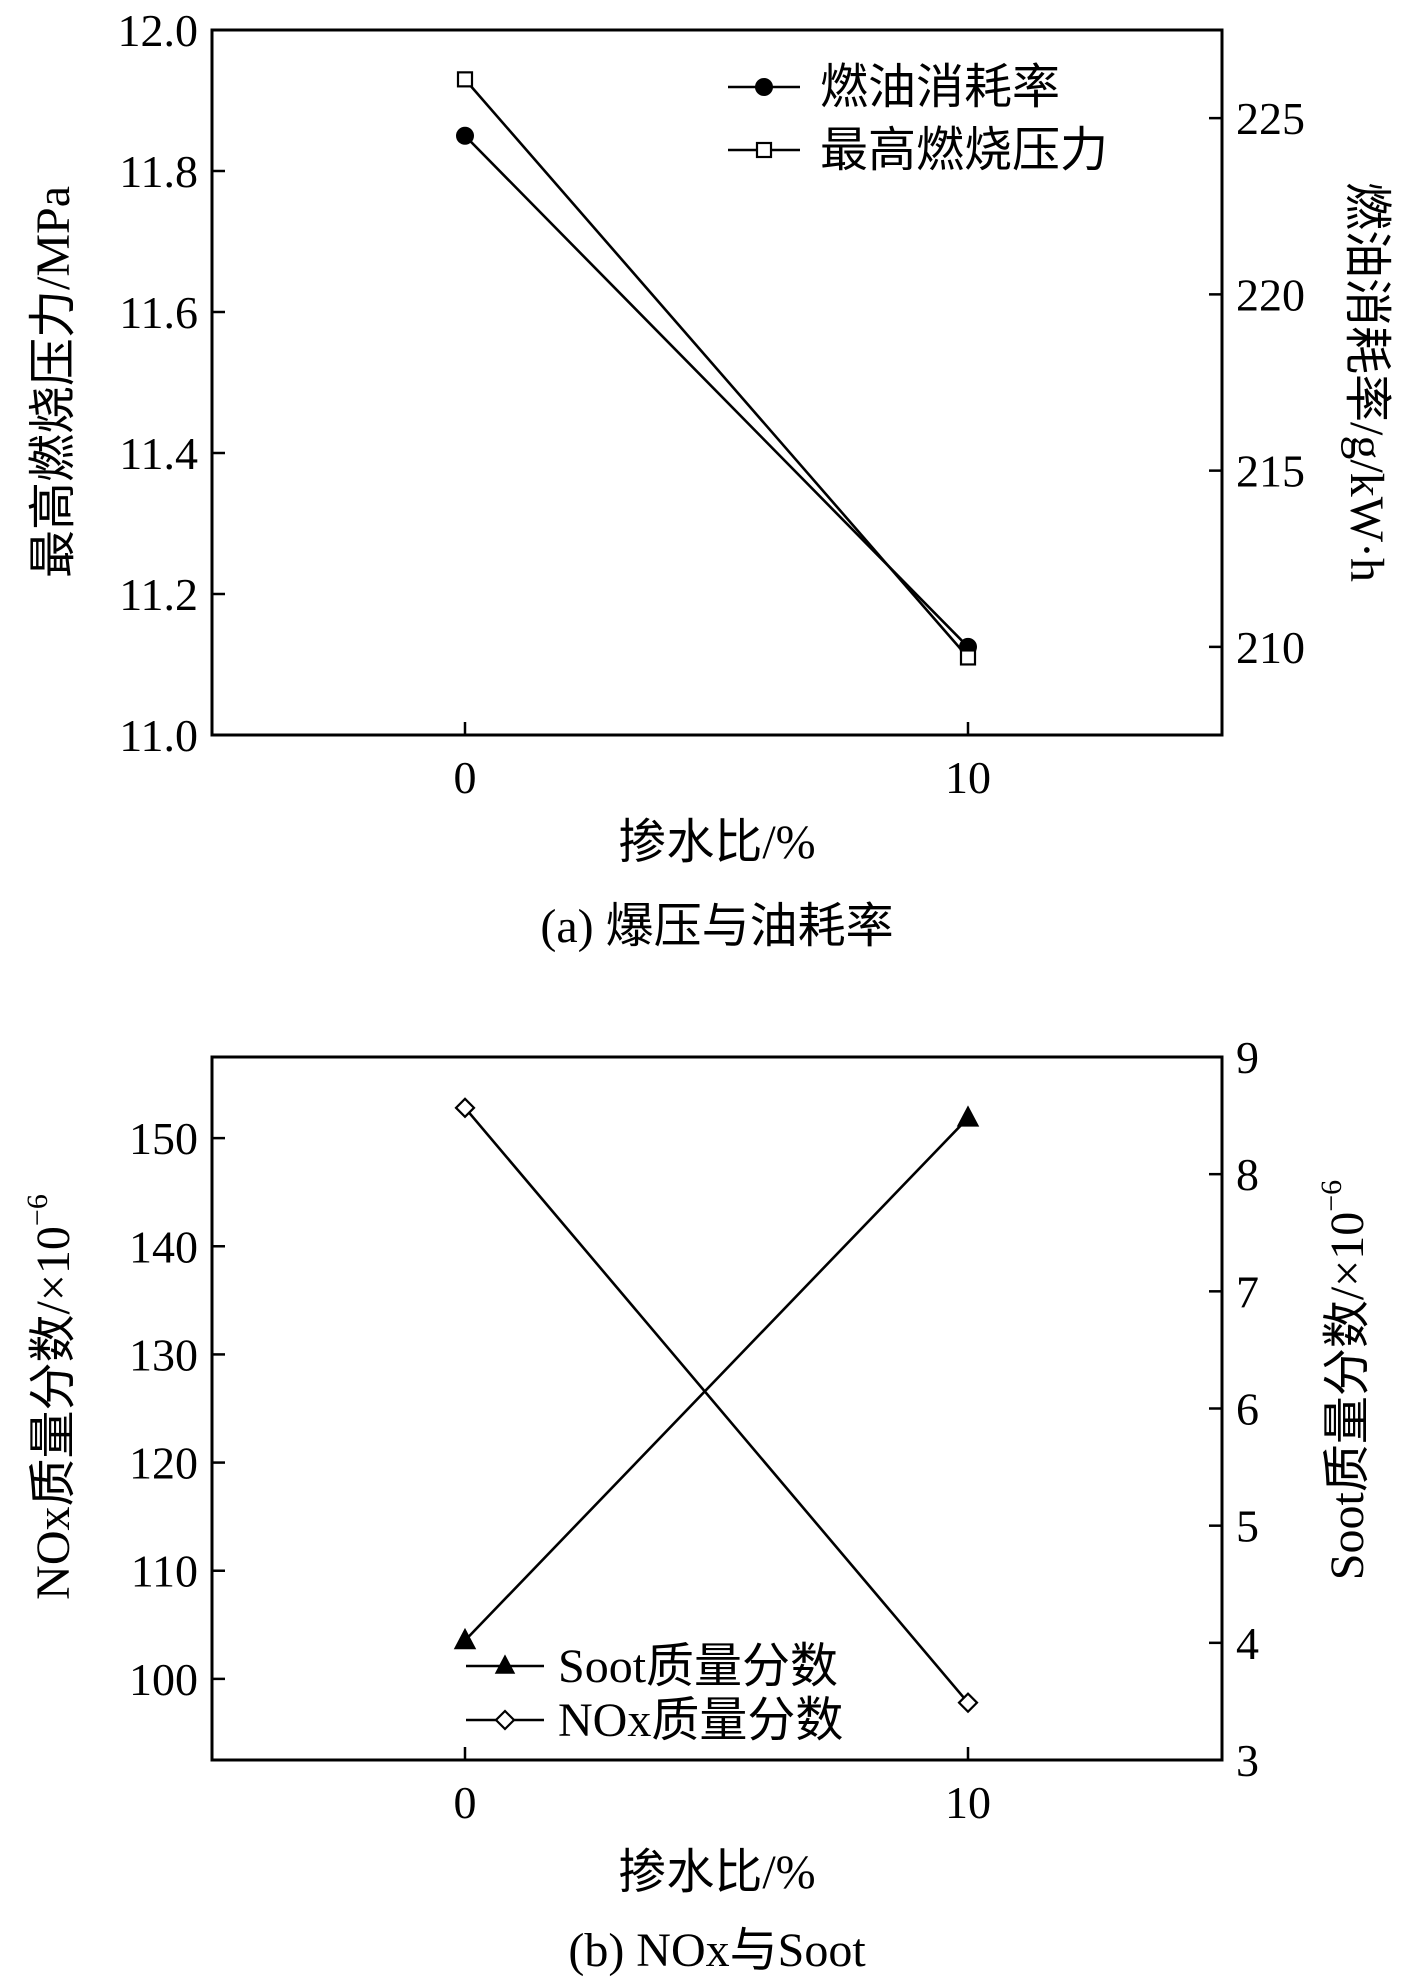  What do you see at coordinates (700, 1720) in the screenshot?
I see `legend-label-nox: NOx质量分数` at bounding box center [700, 1720].